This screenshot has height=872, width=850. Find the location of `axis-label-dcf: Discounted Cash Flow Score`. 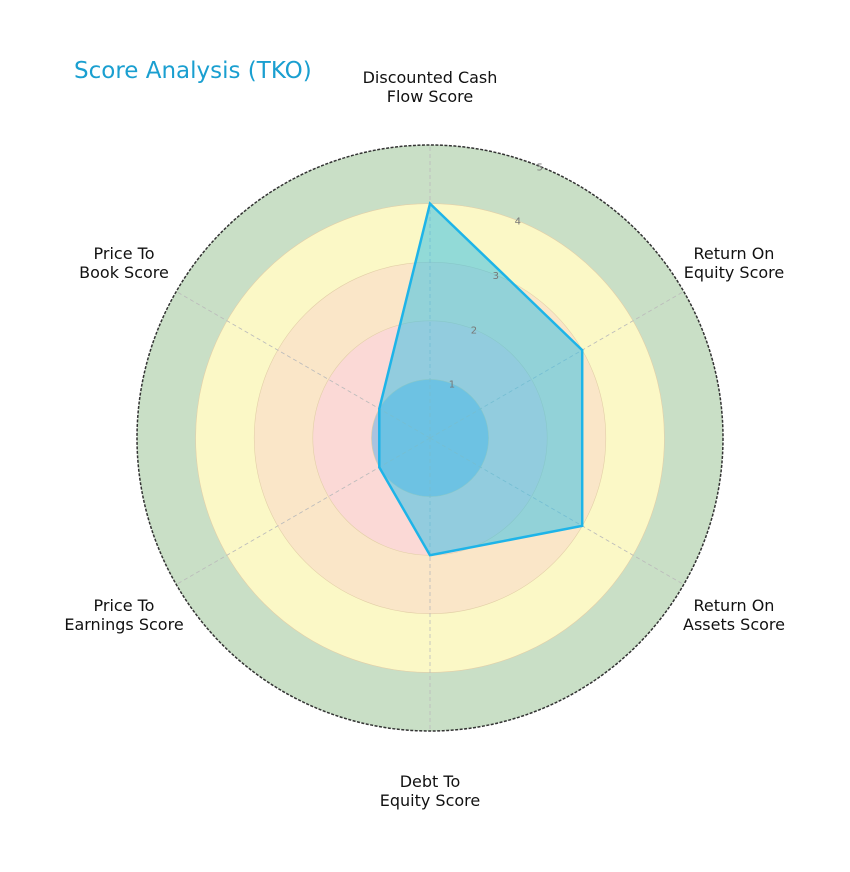

axis-label-dcf: Discounted Cash Flow Score is located at coordinates (430, 87).